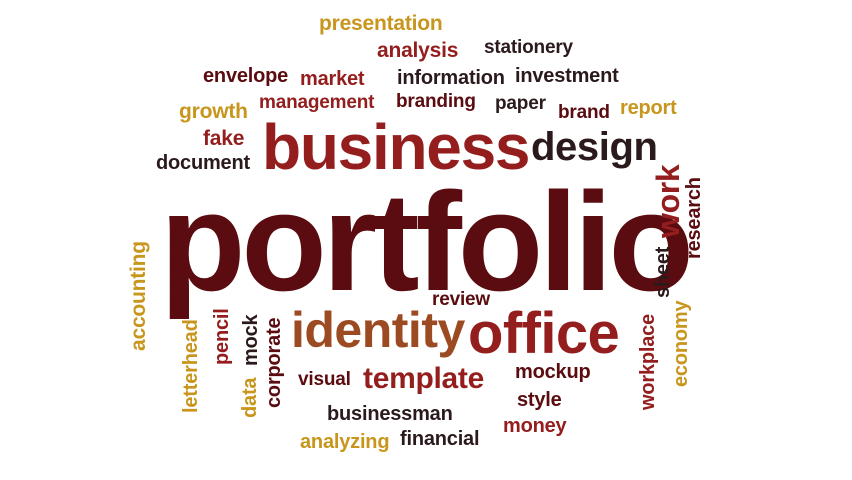  I want to click on word-mock: mock, so click(251, 340).